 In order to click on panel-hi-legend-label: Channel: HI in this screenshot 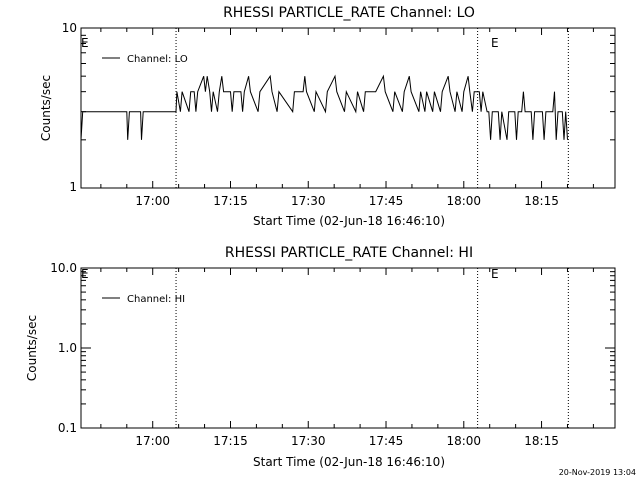, I will do `click(156, 299)`.